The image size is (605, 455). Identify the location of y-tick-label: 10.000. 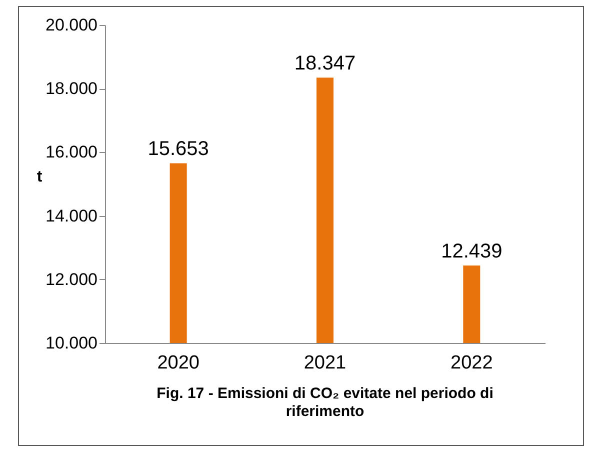
(72, 343).